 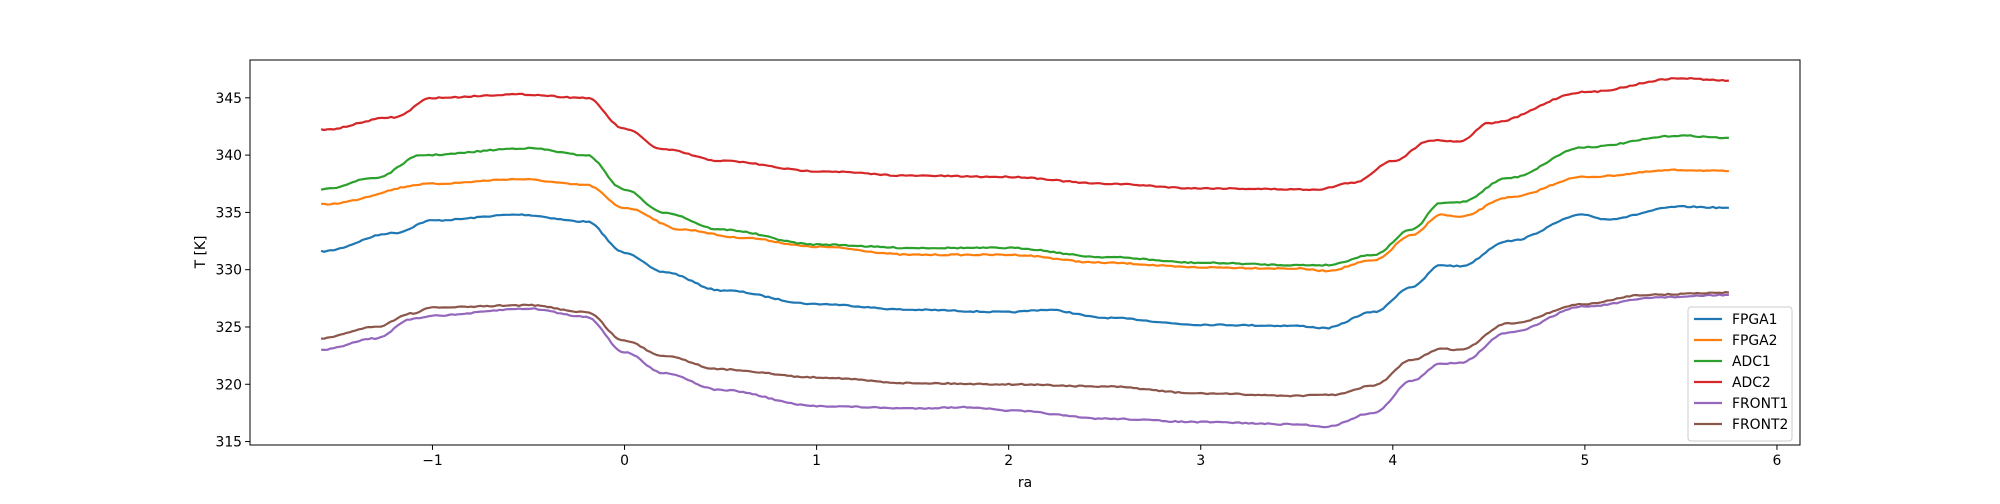 I want to click on y-tick-label: 325, so click(x=228, y=328).